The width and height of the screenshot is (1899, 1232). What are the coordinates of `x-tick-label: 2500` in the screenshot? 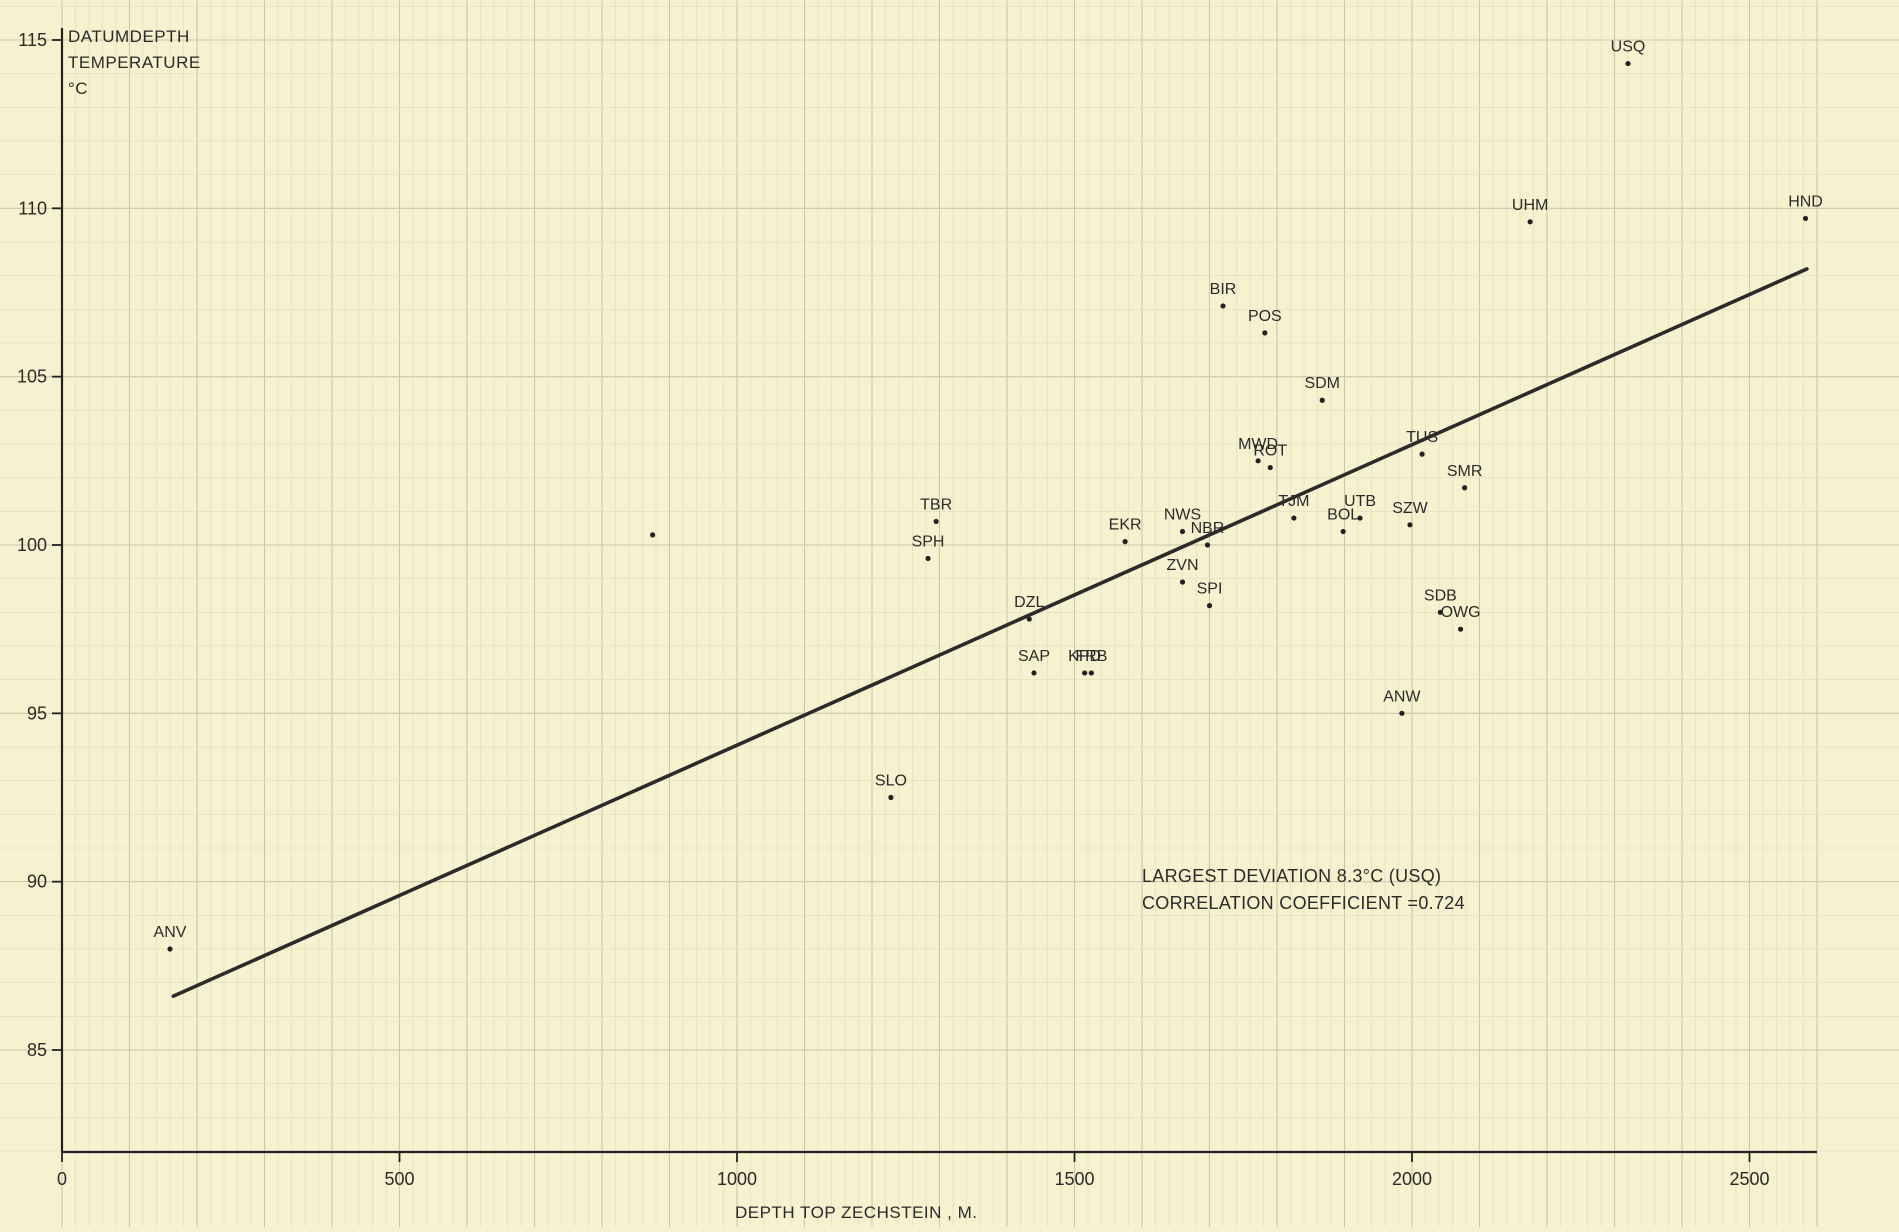 It's located at (1749, 1179).